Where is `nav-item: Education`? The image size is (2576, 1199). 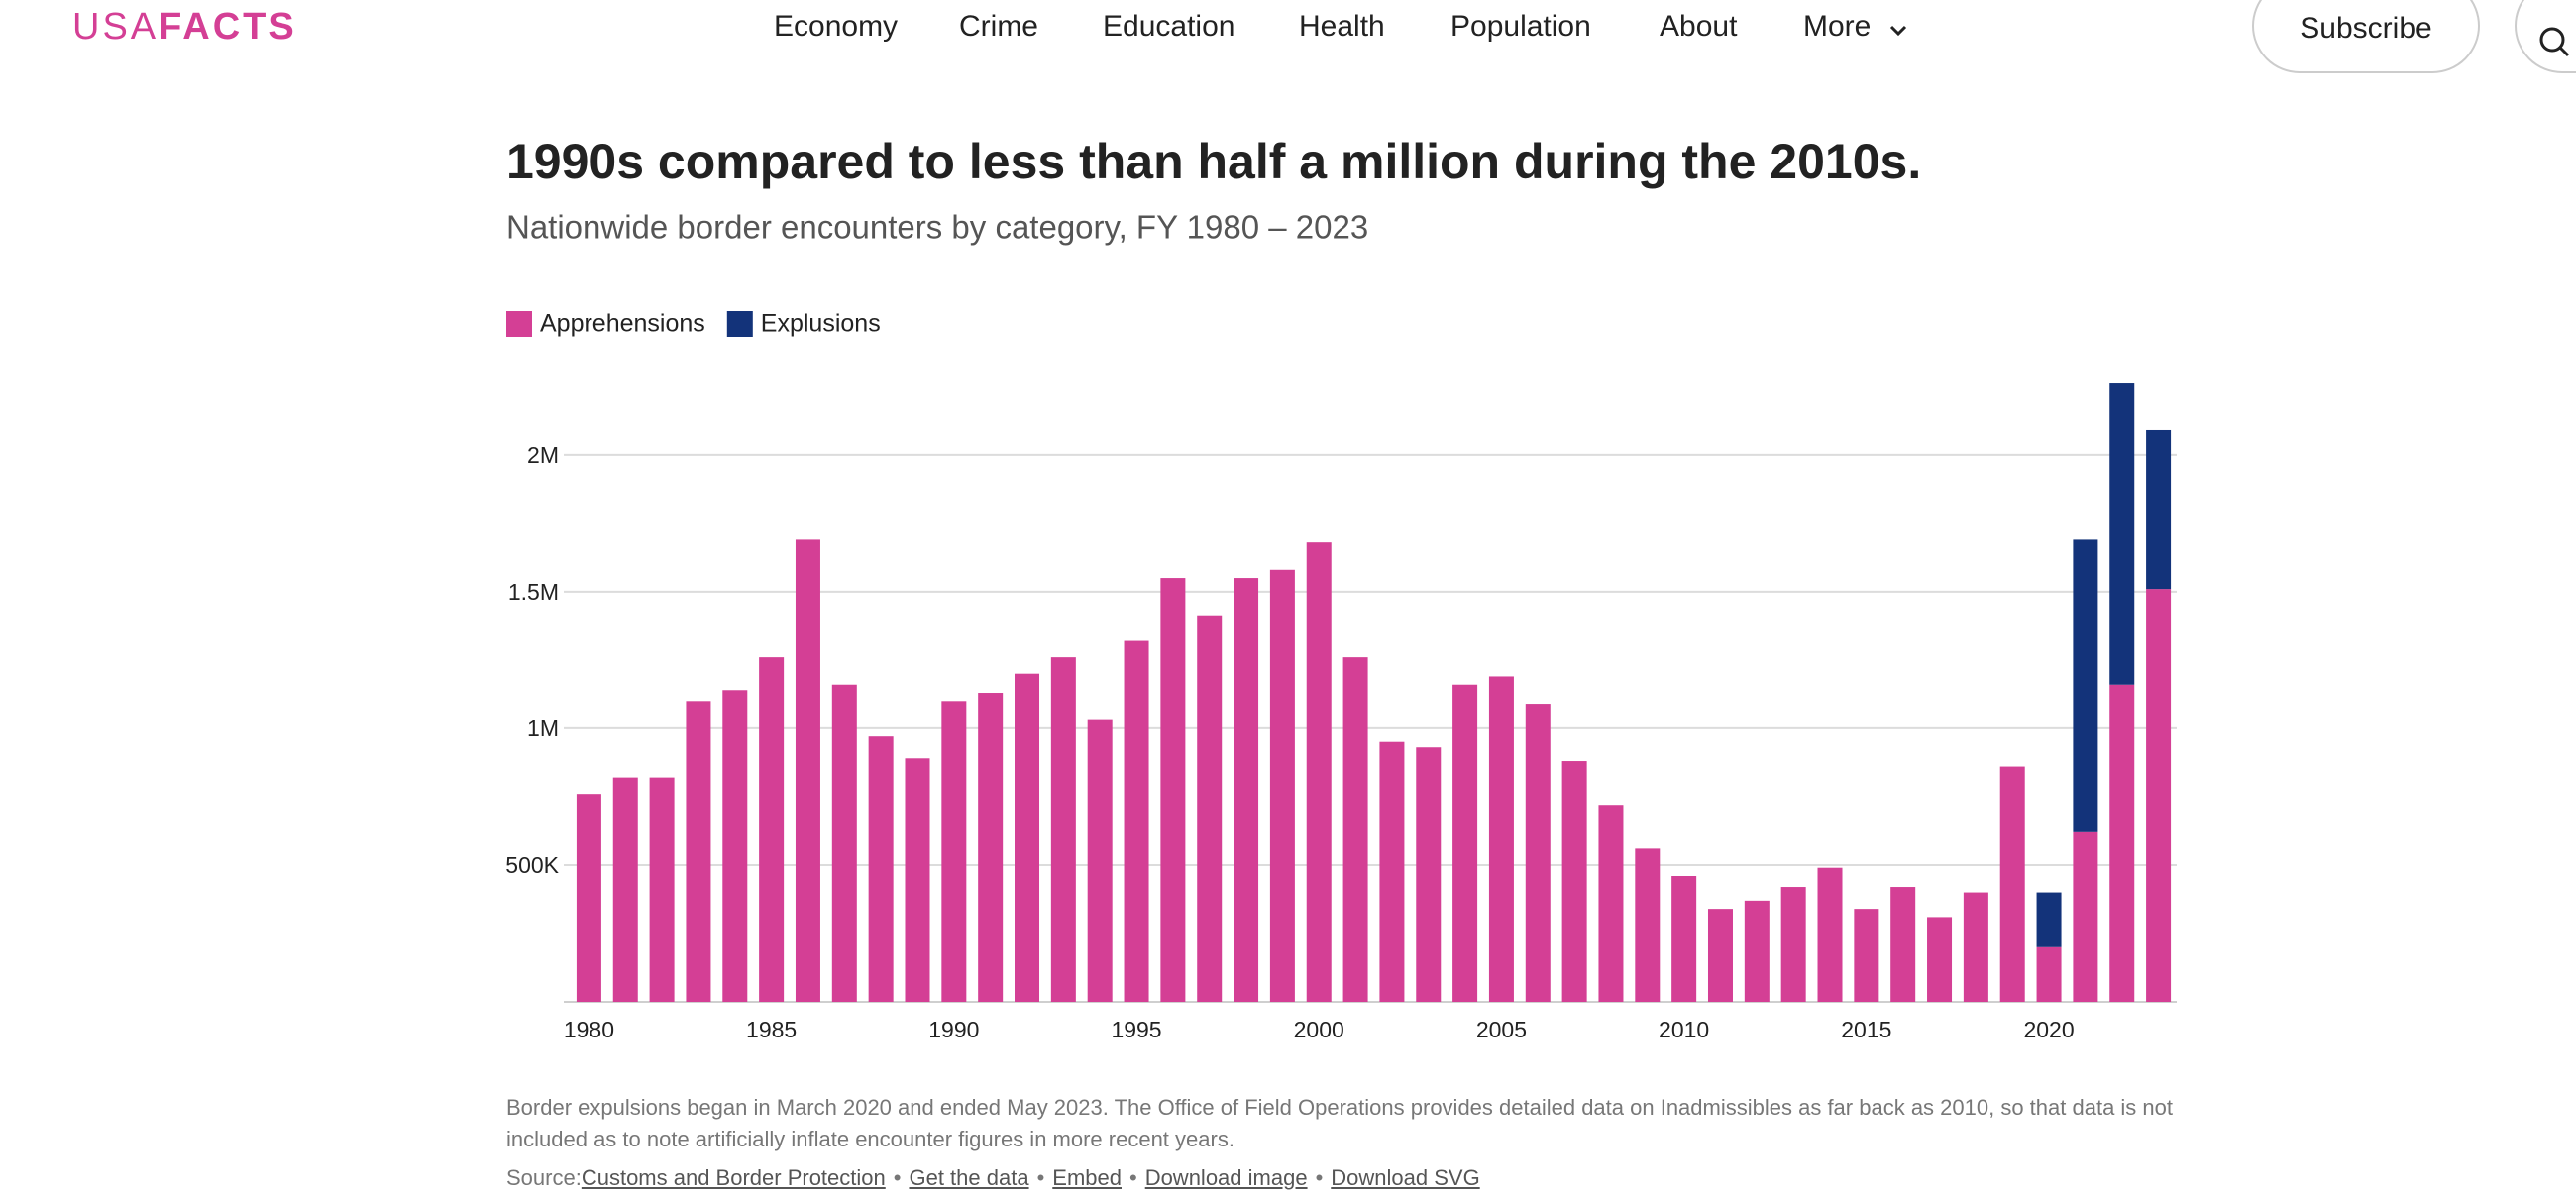
nav-item: Education is located at coordinates (1169, 26).